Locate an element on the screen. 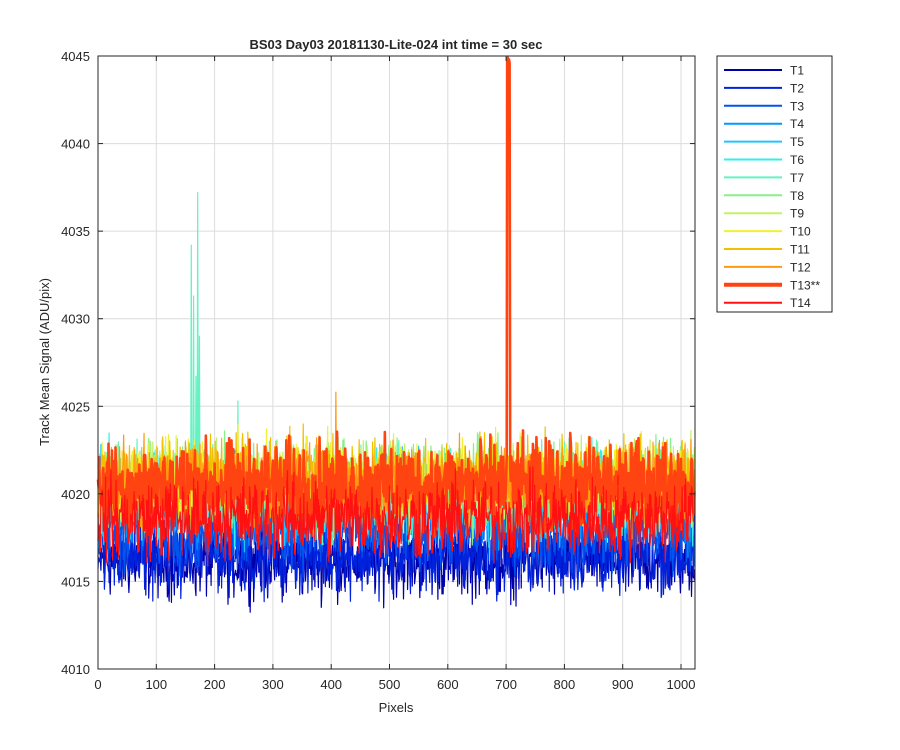 The image size is (900, 750). y-tick-label: 4025 is located at coordinates (75, 406).